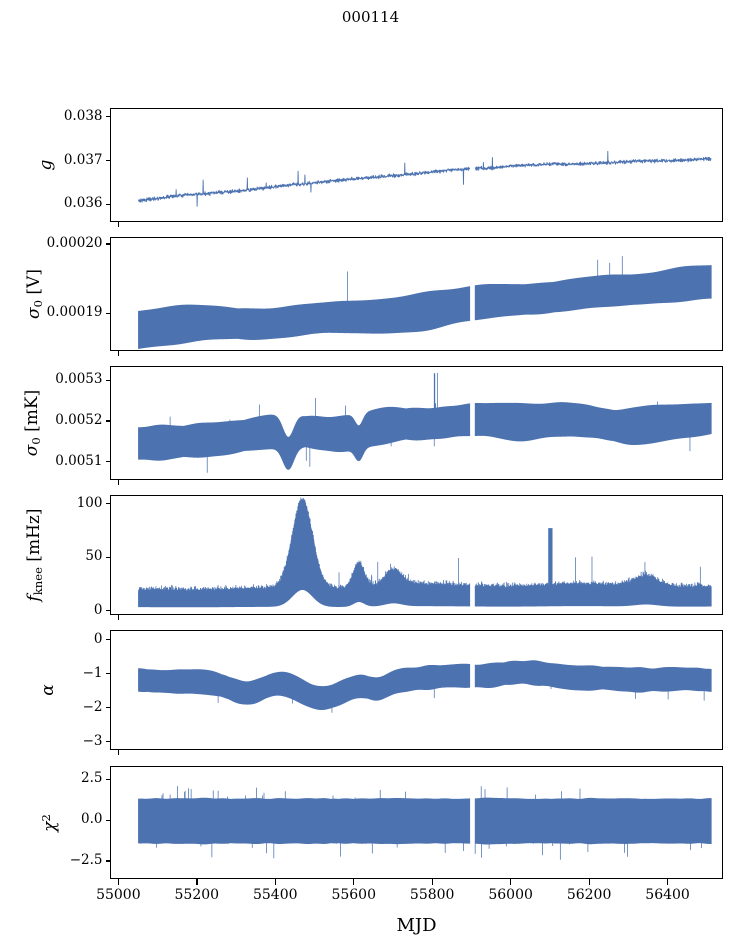  I want to click on plot-panel-sigma0-volts, so click(416, 294).